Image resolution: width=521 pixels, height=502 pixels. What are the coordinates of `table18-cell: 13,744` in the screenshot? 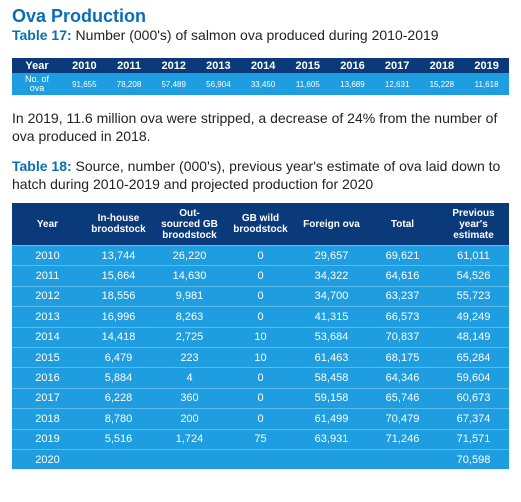 It's located at (118, 255).